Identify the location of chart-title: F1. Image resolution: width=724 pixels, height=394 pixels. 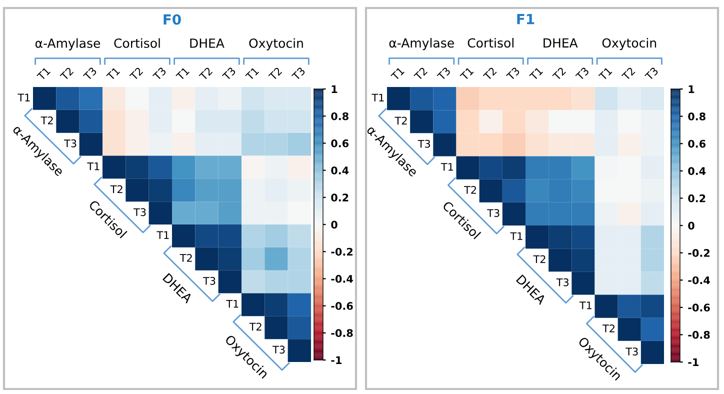
(525, 19).